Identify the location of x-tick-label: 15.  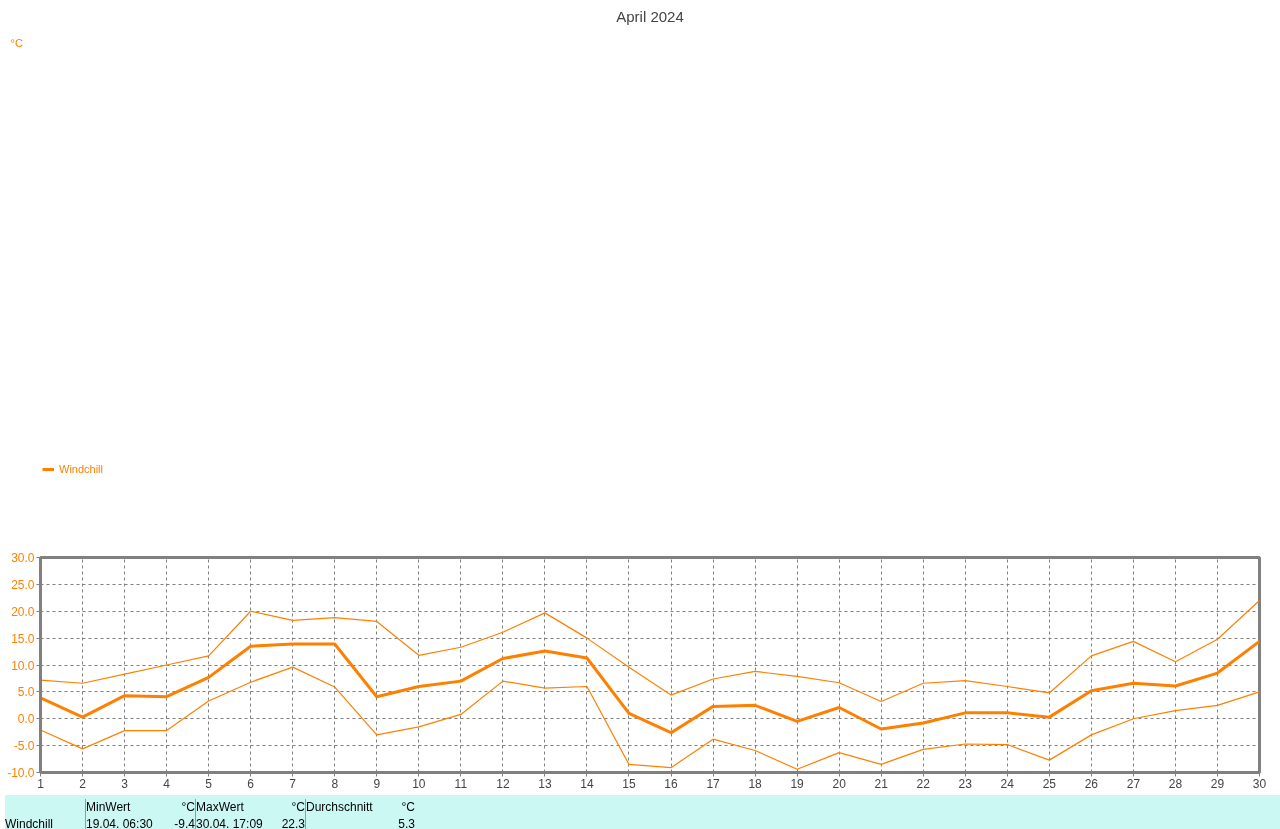
(629, 783).